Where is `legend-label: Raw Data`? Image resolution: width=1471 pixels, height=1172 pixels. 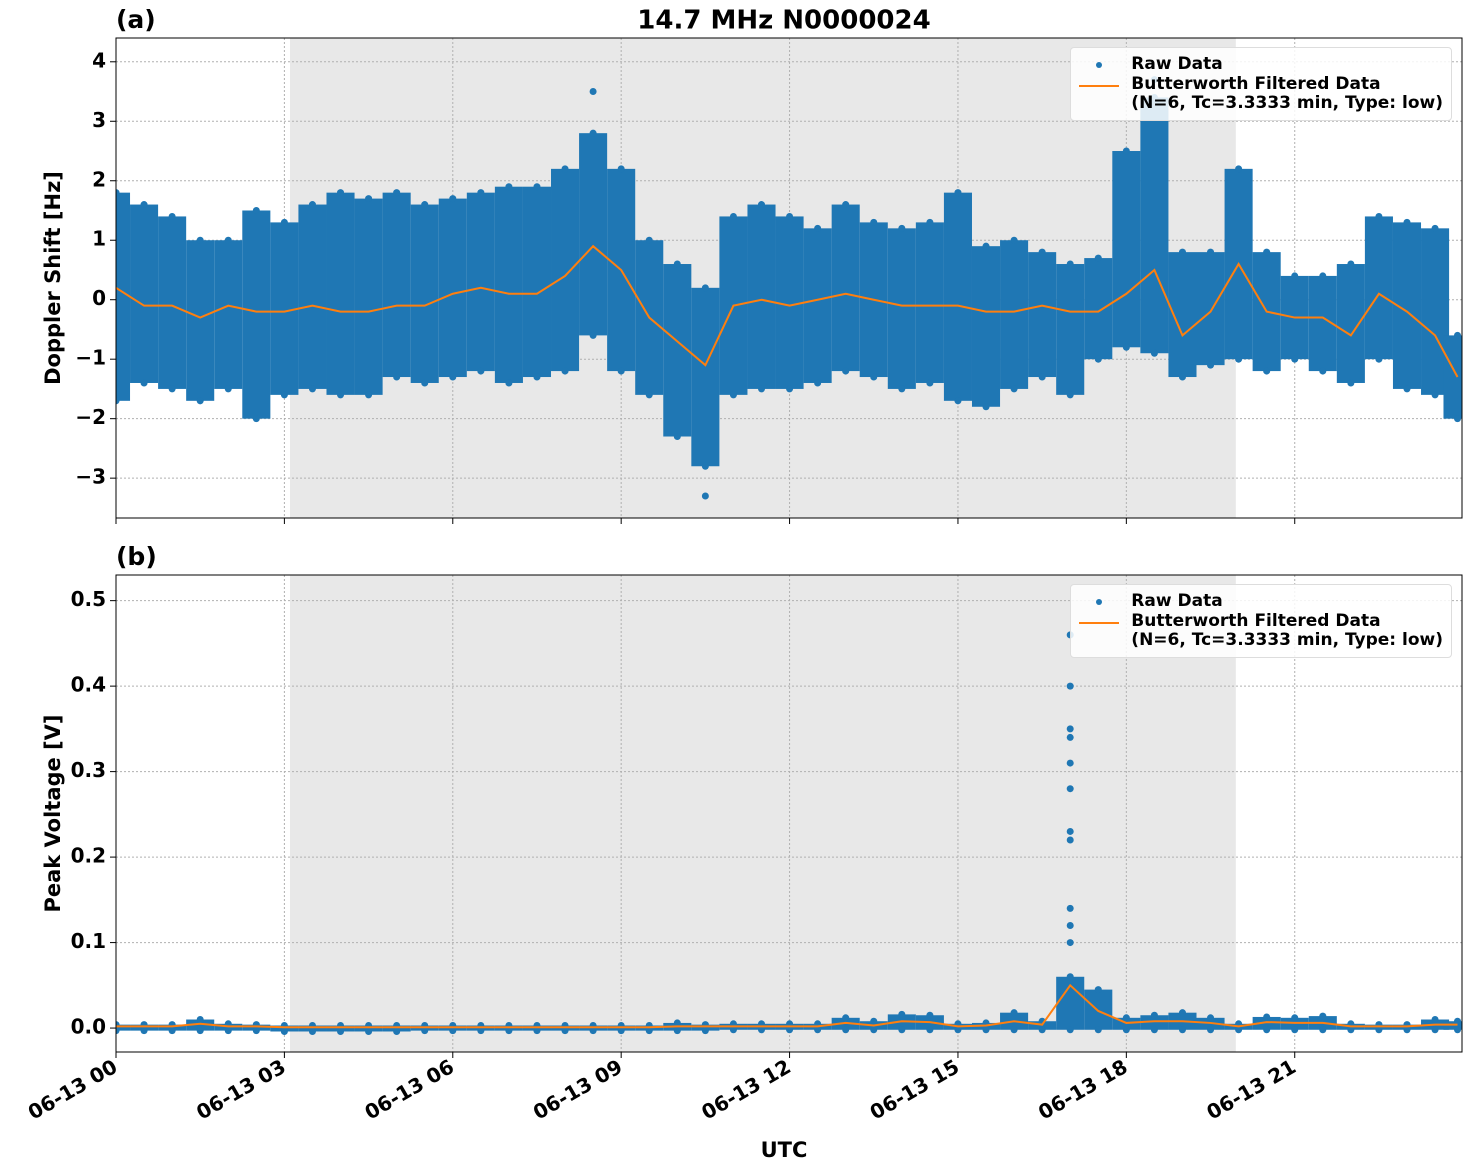
legend-label: Raw Data is located at coordinates (1177, 64).